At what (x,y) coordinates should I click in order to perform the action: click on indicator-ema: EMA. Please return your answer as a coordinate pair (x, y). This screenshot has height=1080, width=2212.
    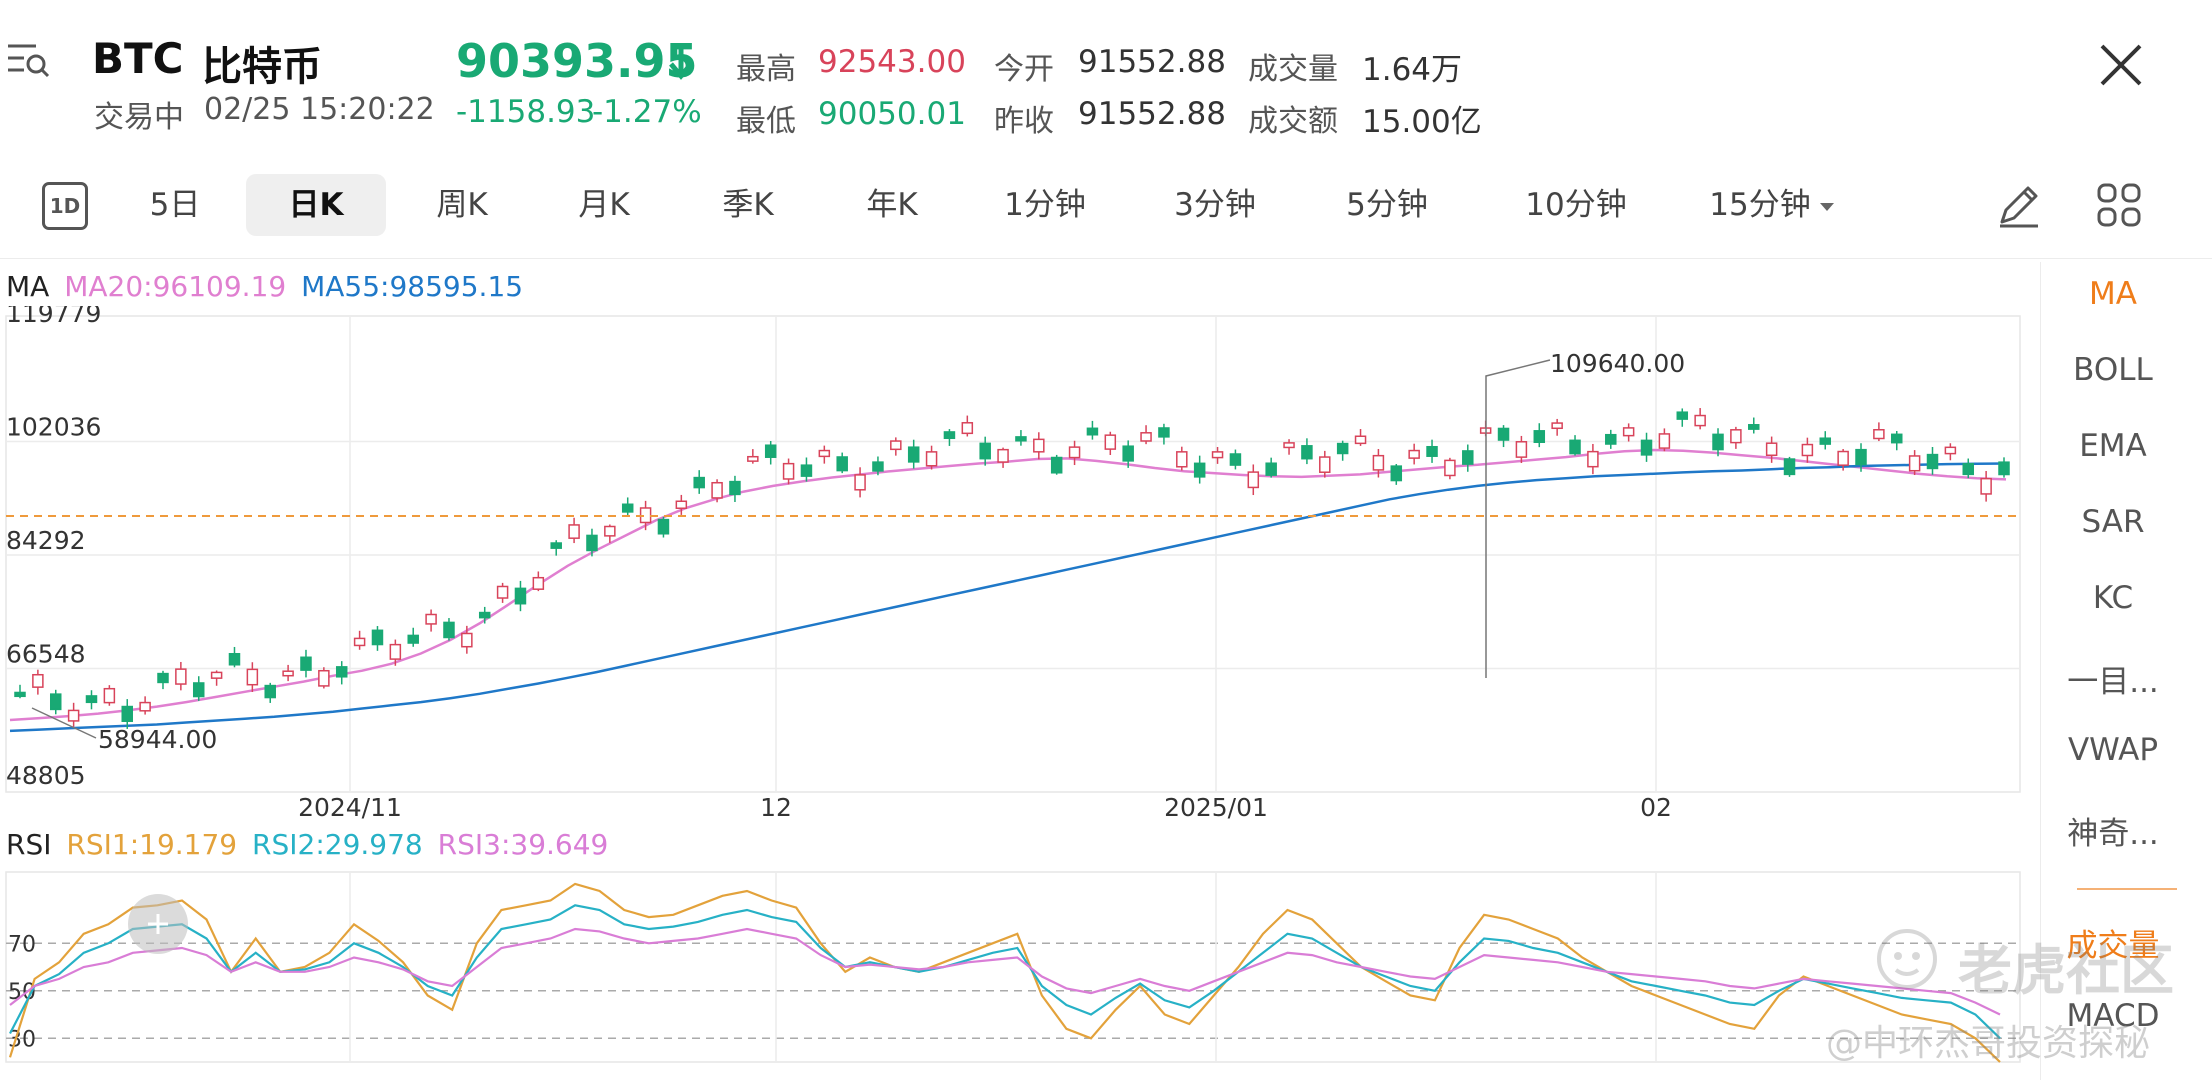
    Looking at the image, I should click on (2113, 446).